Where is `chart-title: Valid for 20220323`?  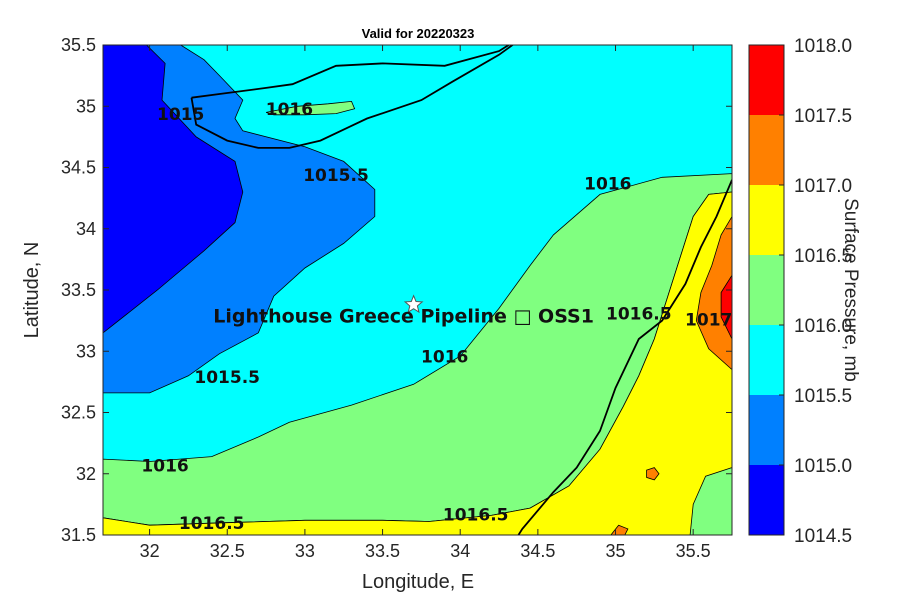
chart-title: Valid for 20220323 is located at coordinates (418, 33).